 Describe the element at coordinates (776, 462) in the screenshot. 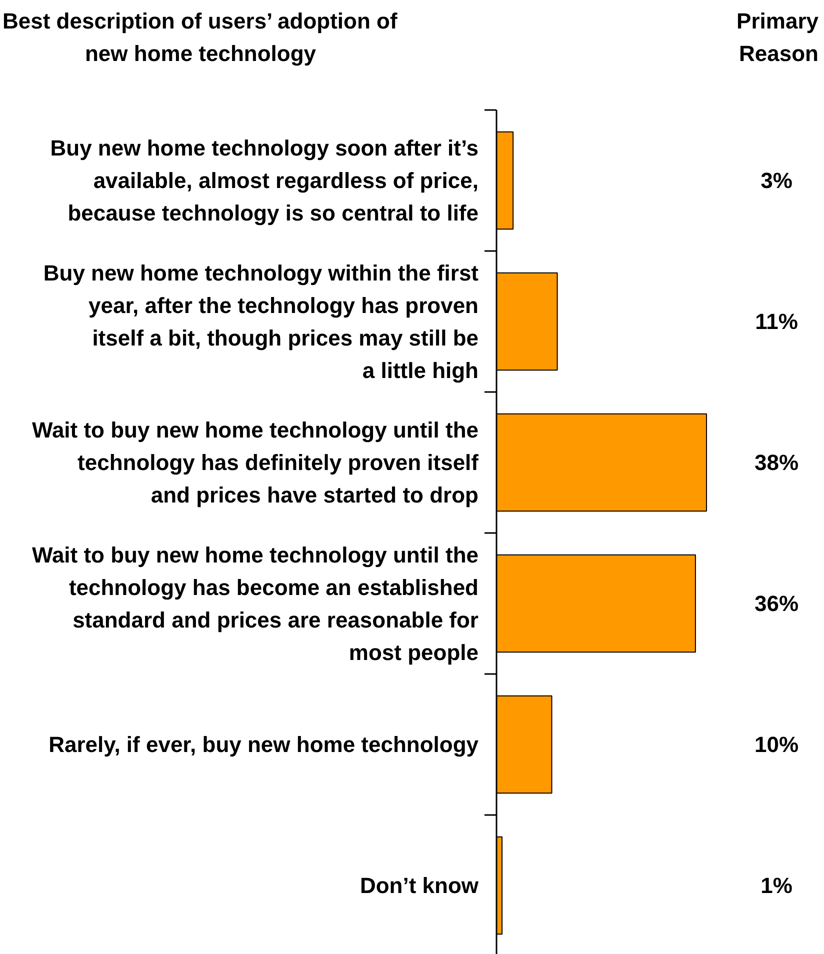

I see `data-label: 38%` at that location.